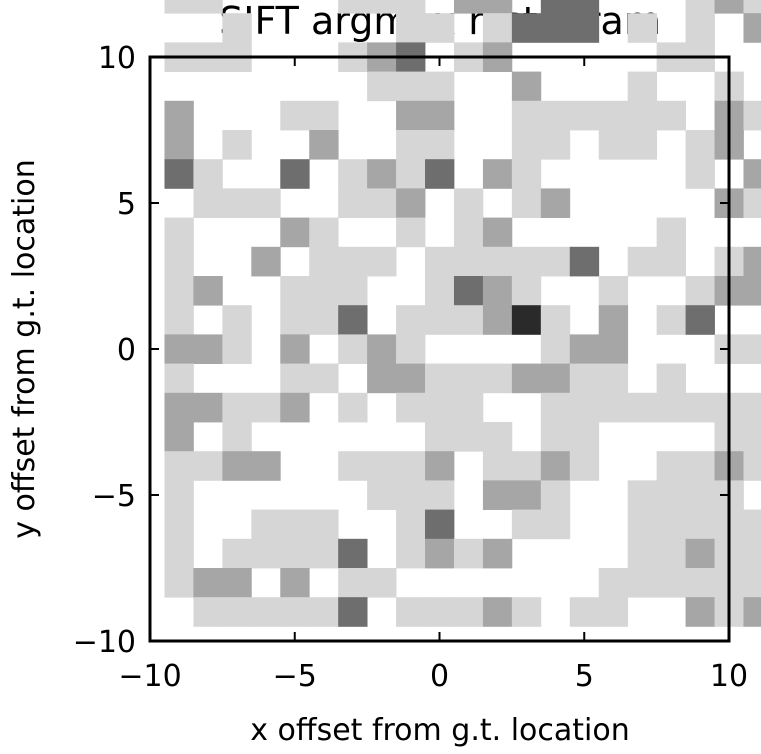  What do you see at coordinates (114, 496) in the screenshot?
I see `y-tick-label: −5` at bounding box center [114, 496].